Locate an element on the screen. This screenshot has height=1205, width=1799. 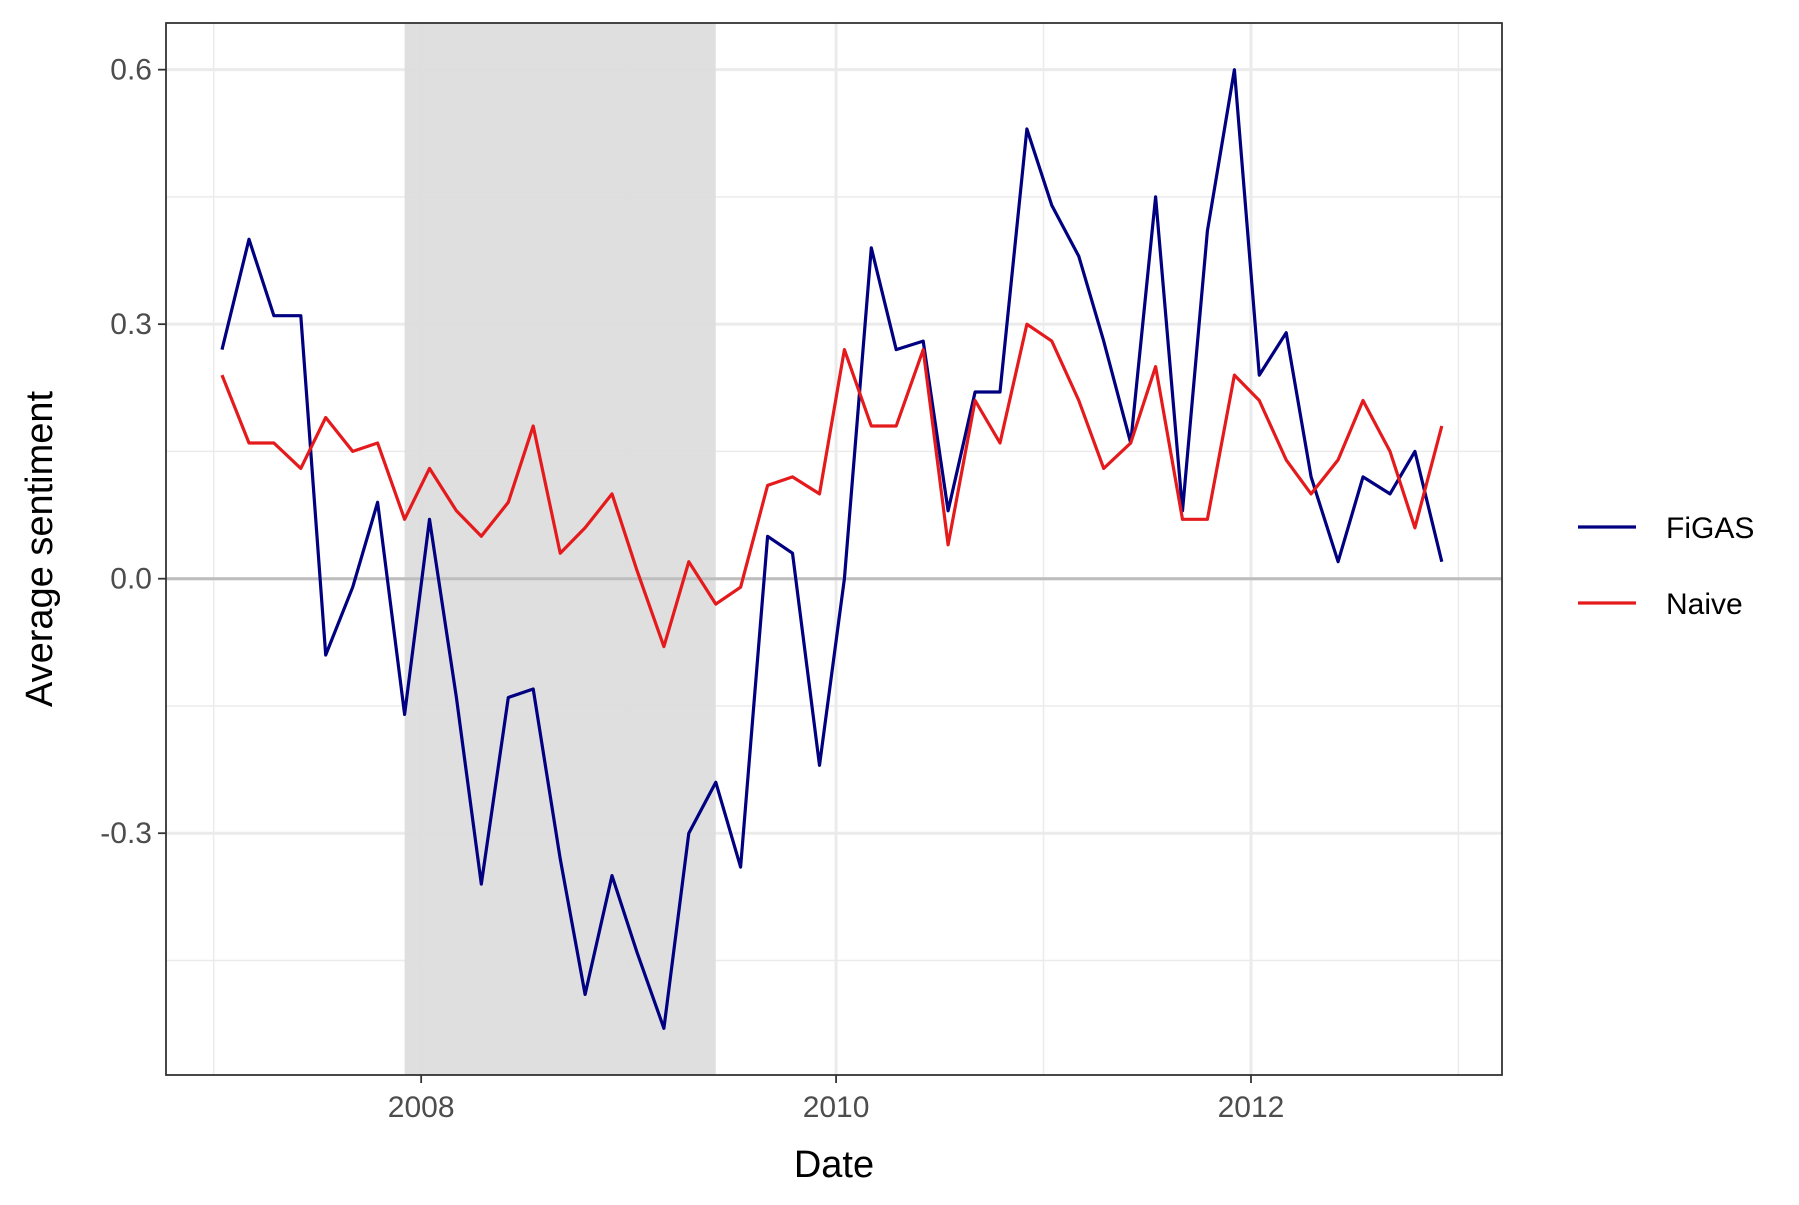
x-tick-label: 2010 is located at coordinates (836, 1107).